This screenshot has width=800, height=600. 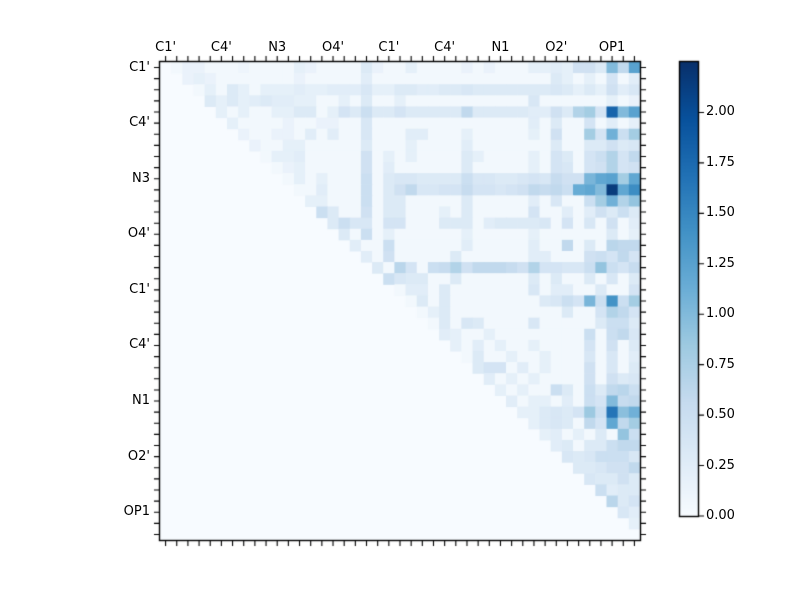 I want to click on colorbar-tick-label: 1.75, so click(x=720, y=162).